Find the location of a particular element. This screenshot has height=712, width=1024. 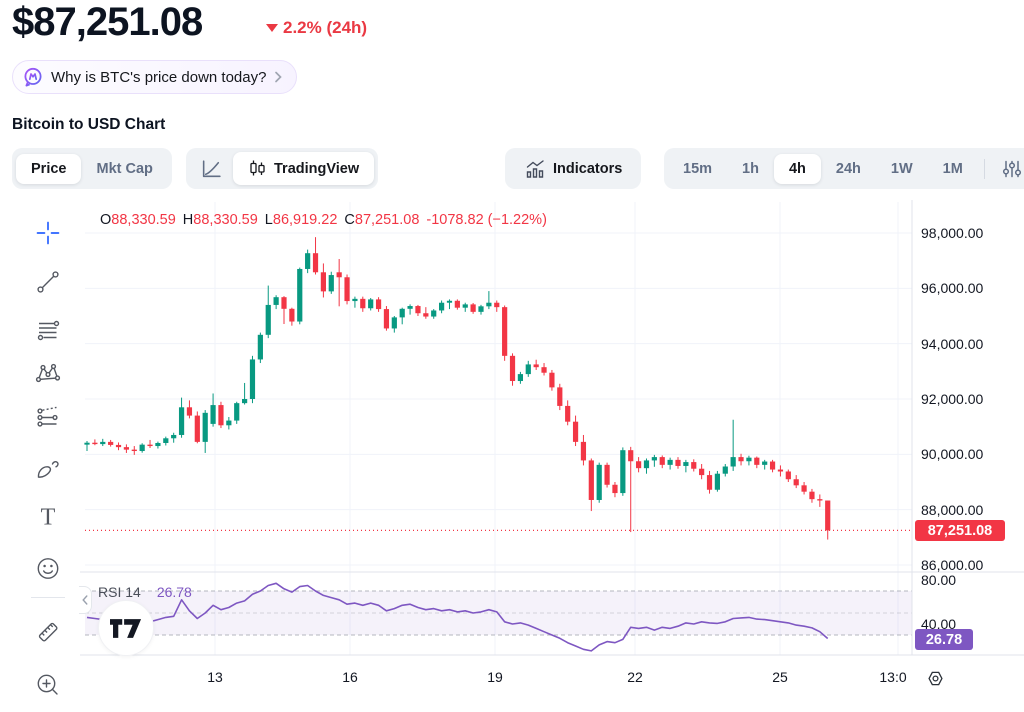

brush-icon is located at coordinates (48, 469).